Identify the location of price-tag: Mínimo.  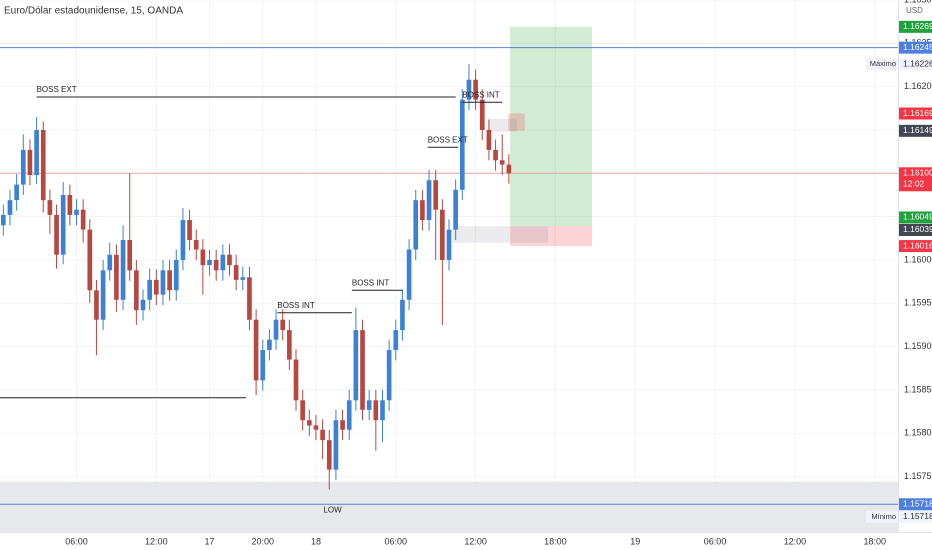
(883, 516).